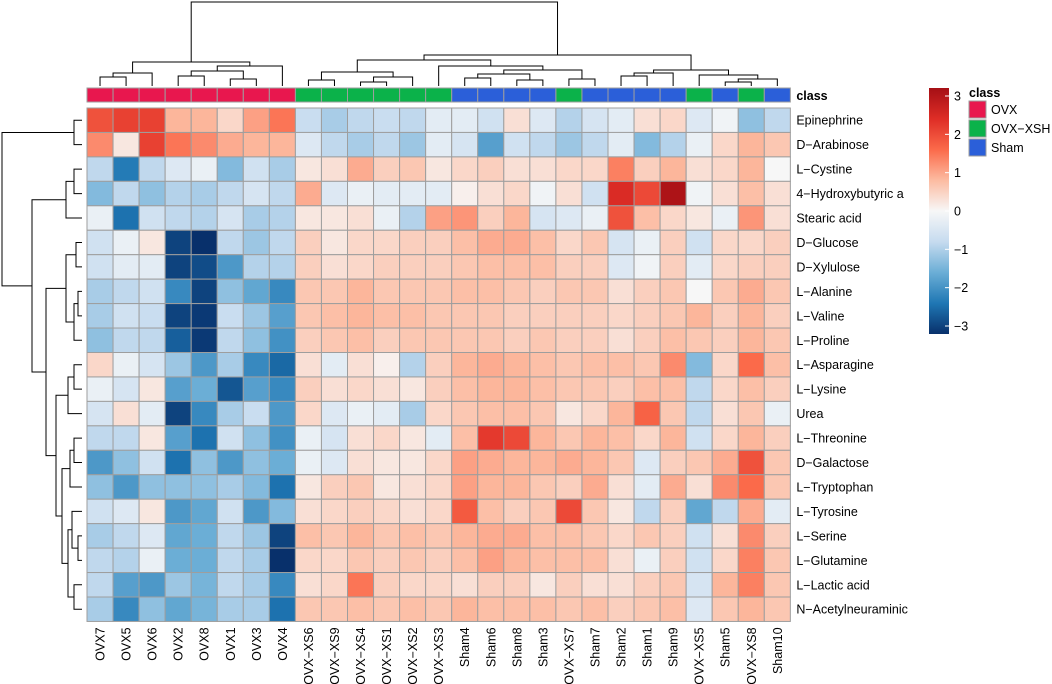 The height and width of the screenshot is (684, 1052). What do you see at coordinates (824, 170) in the screenshot?
I see `row-label: L−Cystine` at bounding box center [824, 170].